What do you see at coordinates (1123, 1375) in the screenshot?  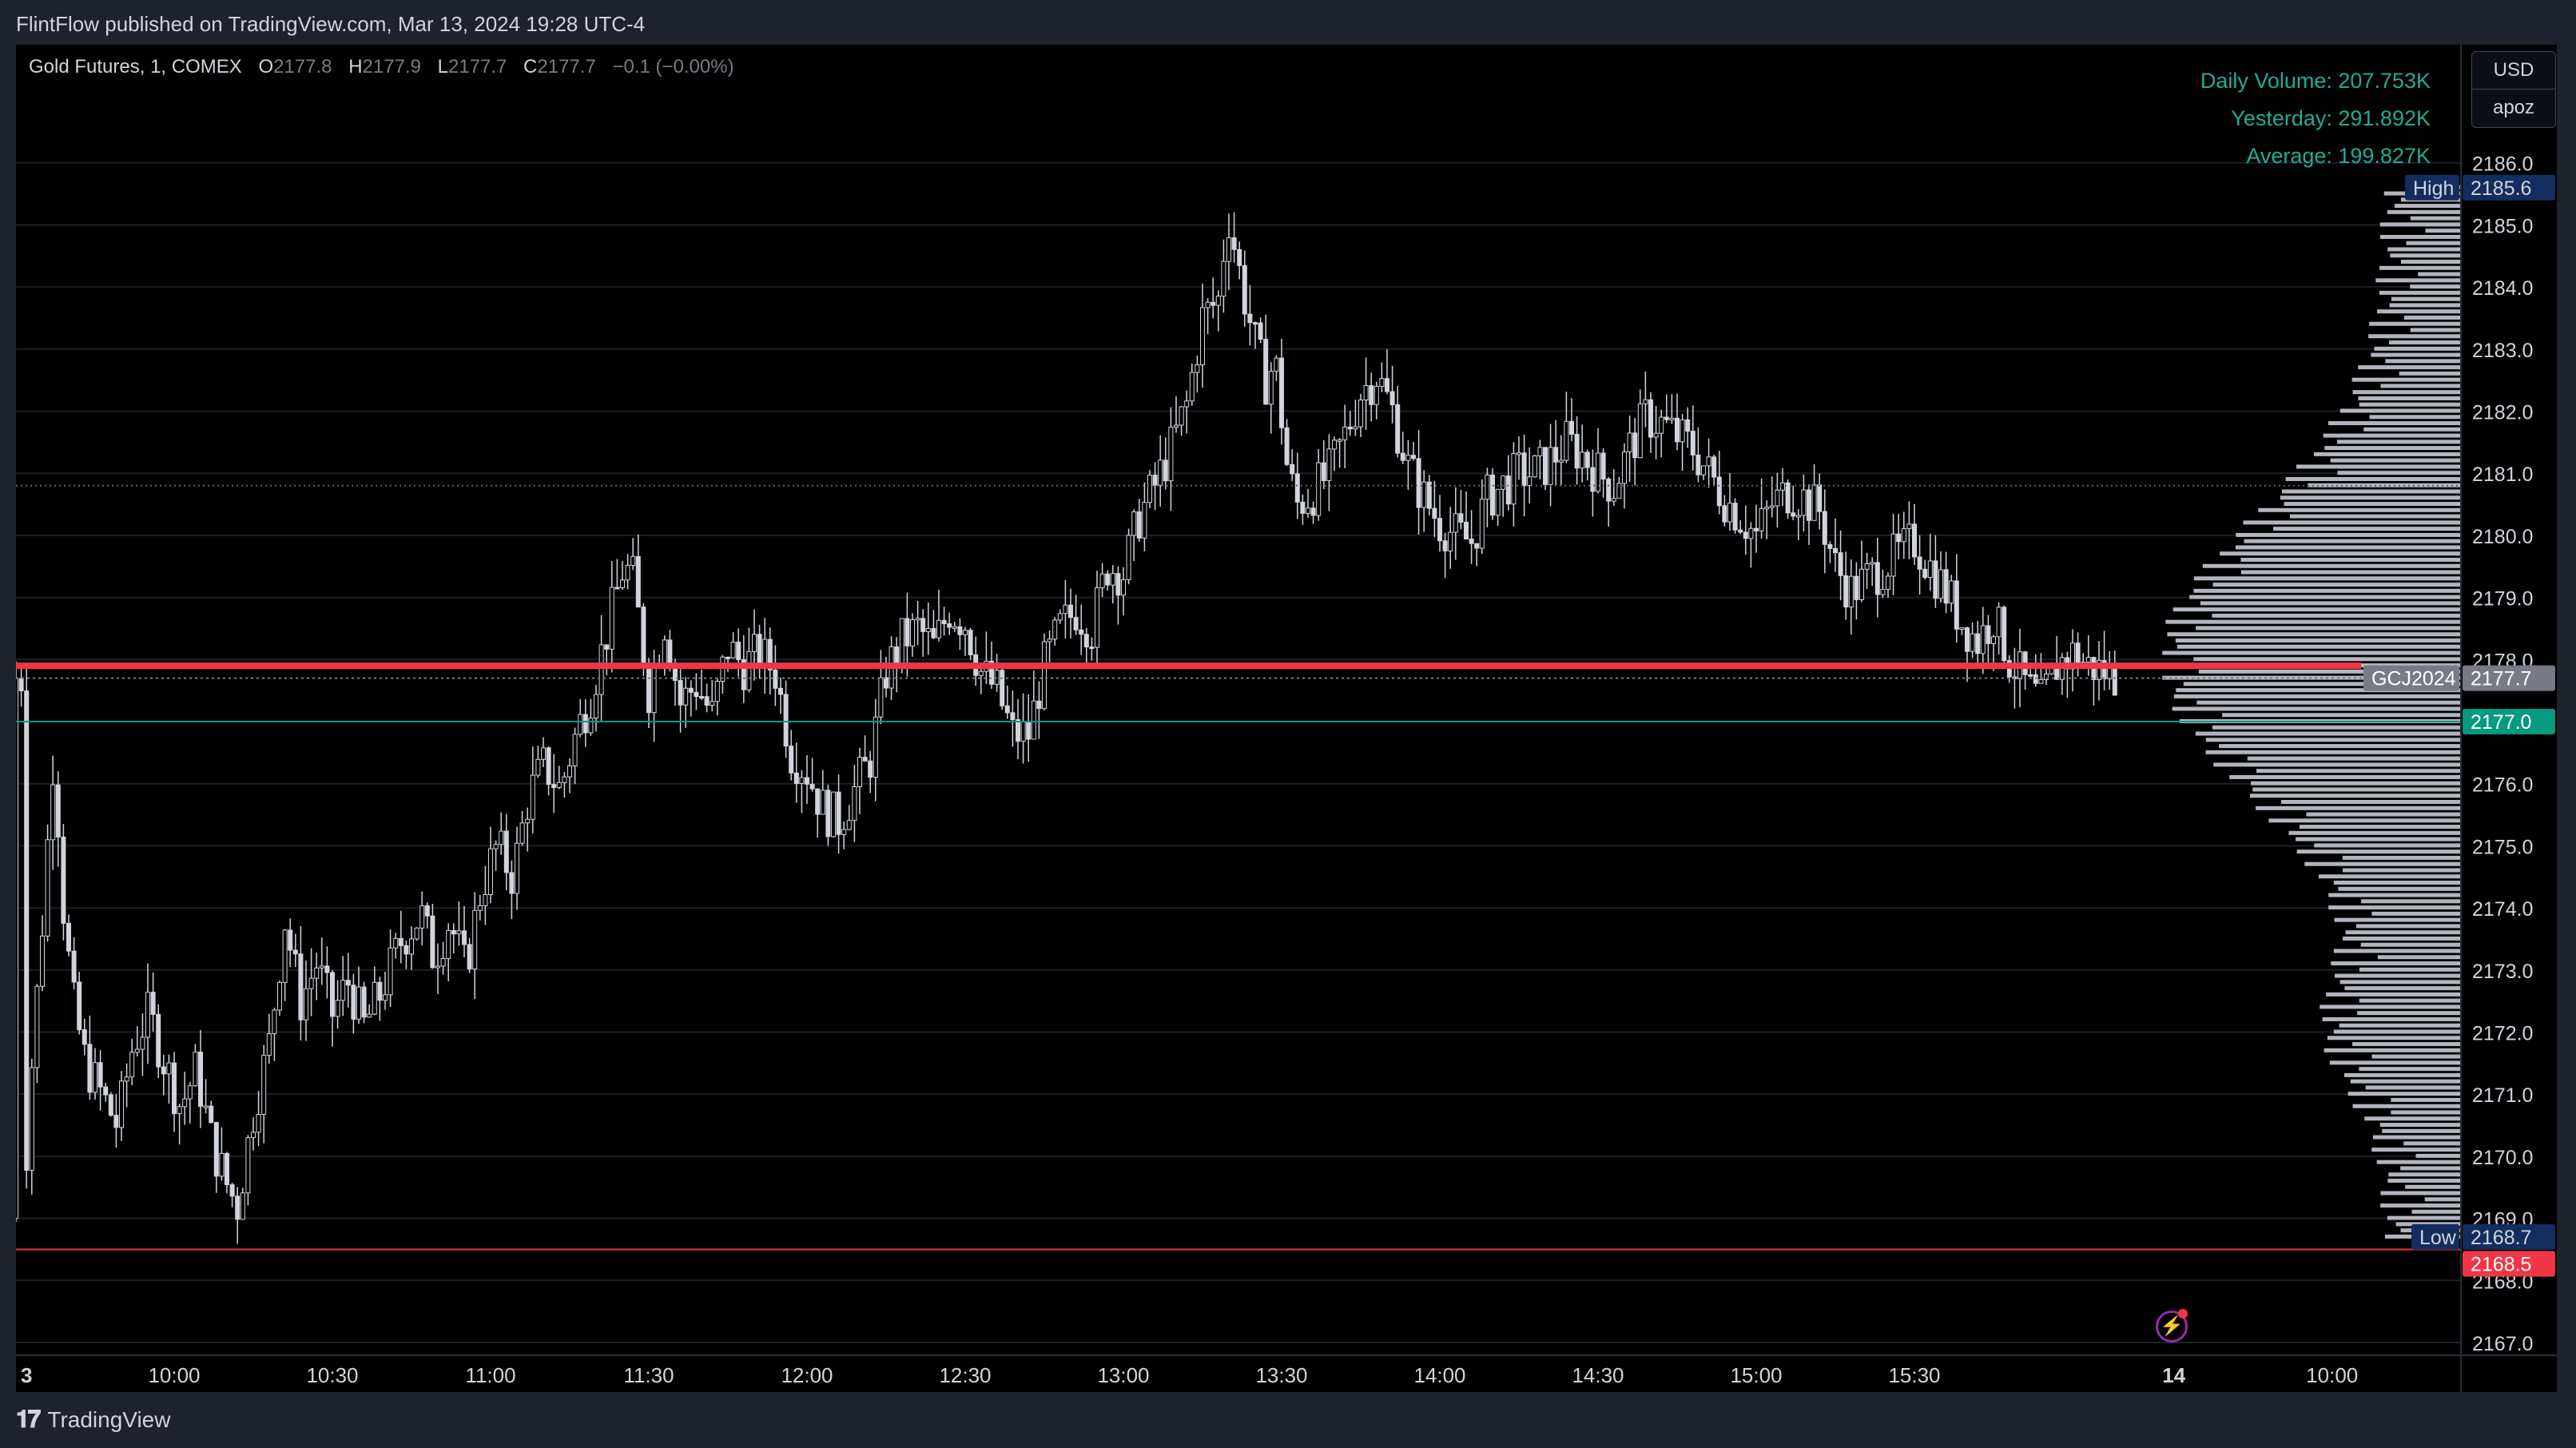 I see `time-tick: 13:00` at bounding box center [1123, 1375].